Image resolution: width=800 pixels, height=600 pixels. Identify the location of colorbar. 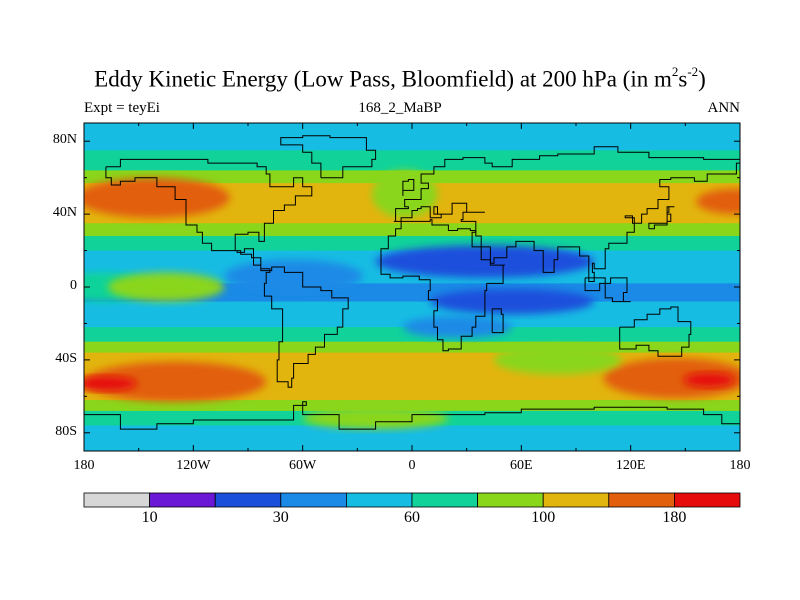
(412, 500).